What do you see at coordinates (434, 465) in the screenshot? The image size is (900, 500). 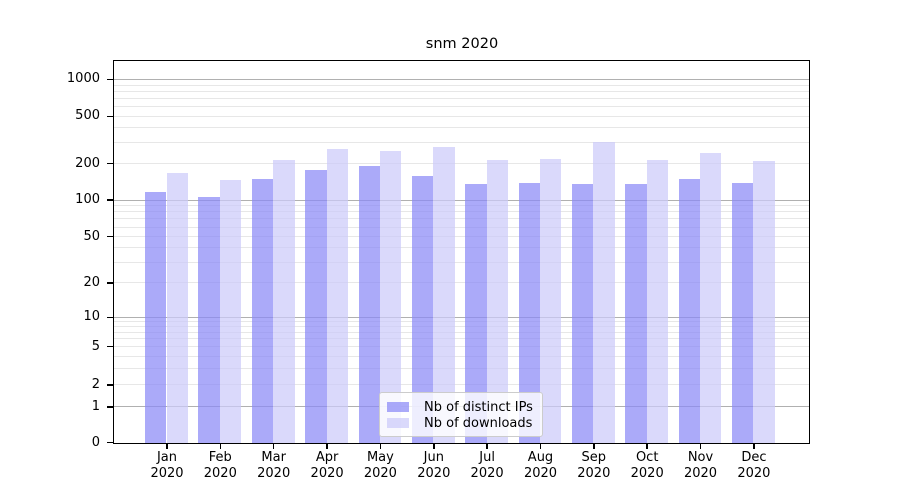 I see `x-tick-label-jun: Jun 2020` at bounding box center [434, 465].